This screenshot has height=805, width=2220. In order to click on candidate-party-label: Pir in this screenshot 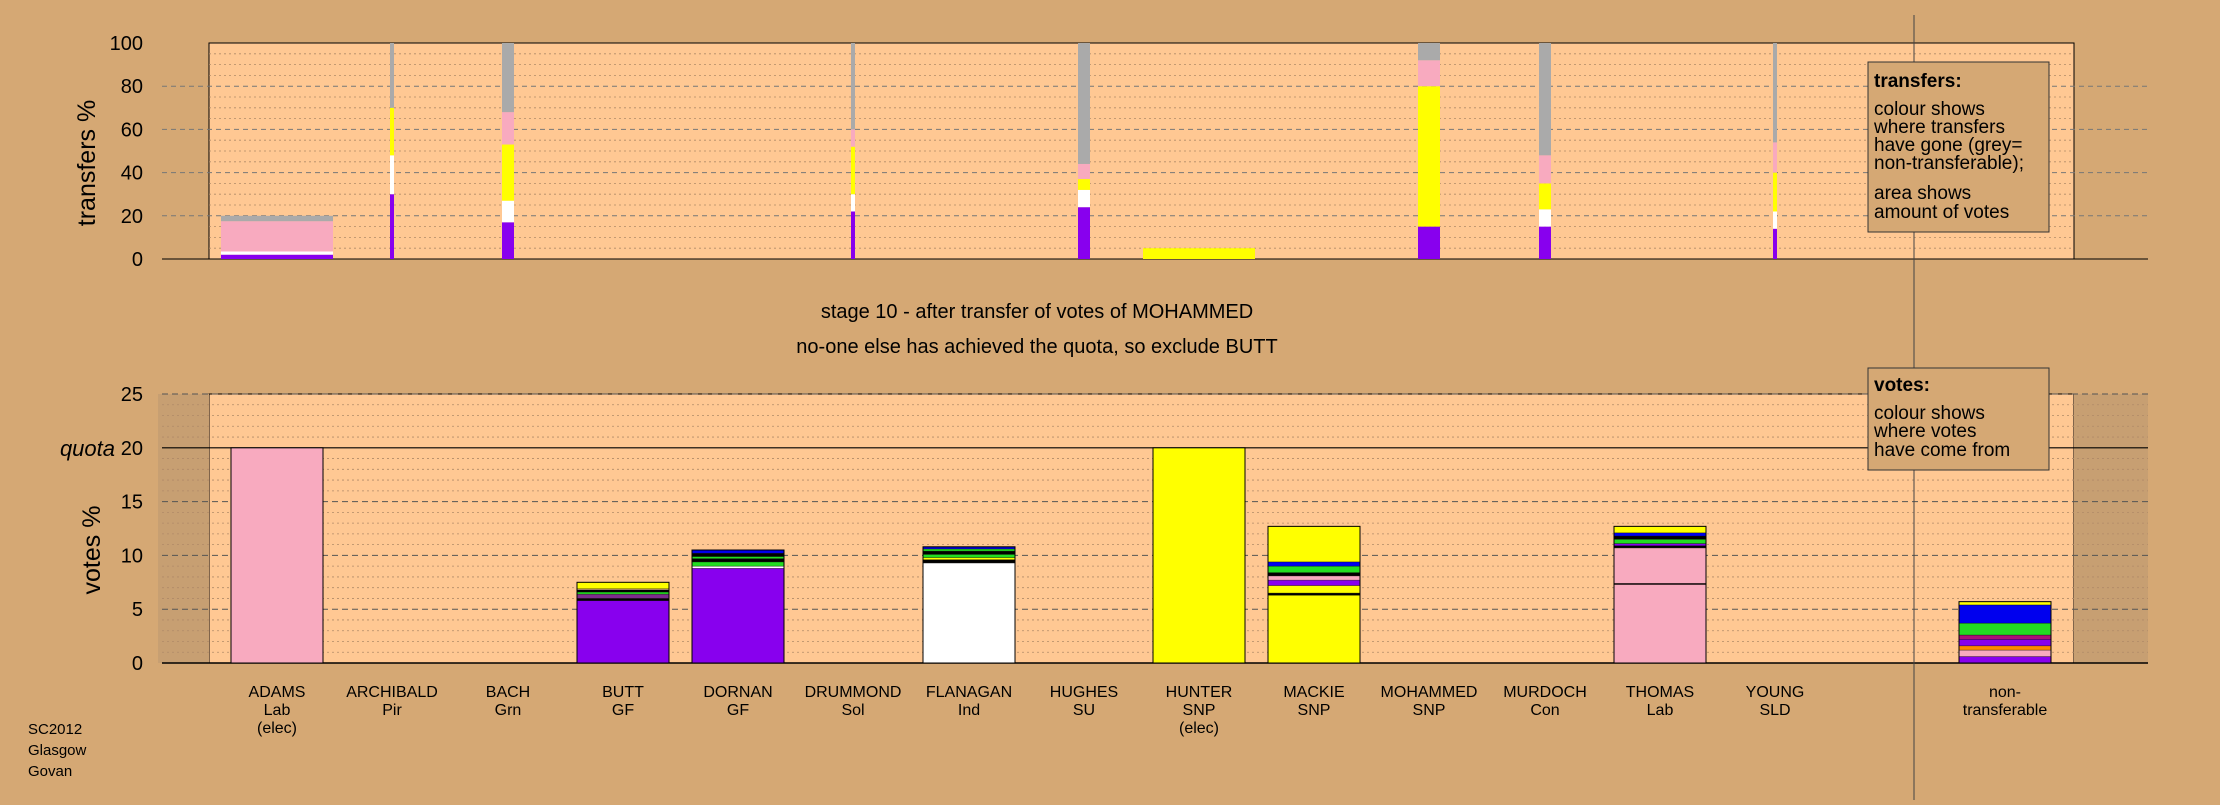, I will do `click(392, 710)`.